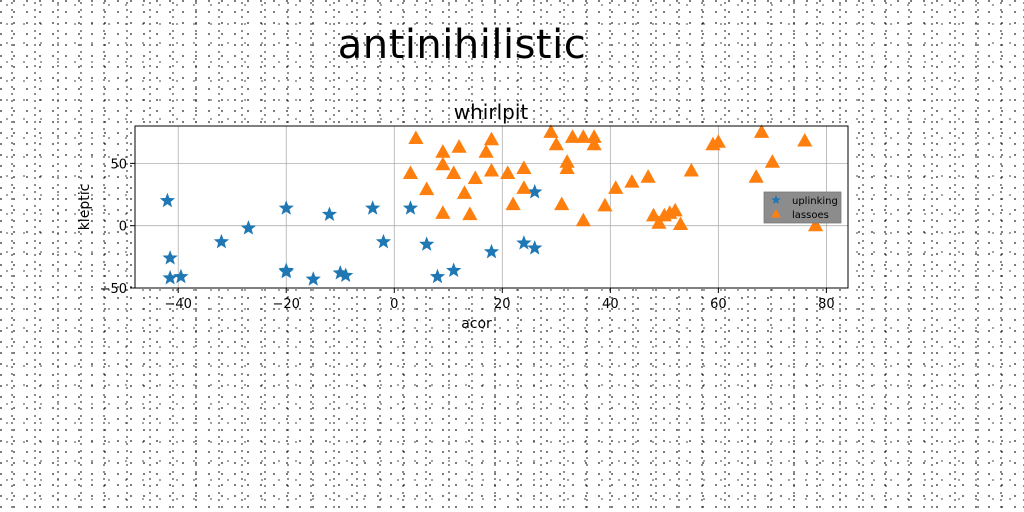 Image resolution: width=1024 pixels, height=512 pixels. What do you see at coordinates (476, 324) in the screenshot?
I see `x-axis-label: acor` at bounding box center [476, 324].